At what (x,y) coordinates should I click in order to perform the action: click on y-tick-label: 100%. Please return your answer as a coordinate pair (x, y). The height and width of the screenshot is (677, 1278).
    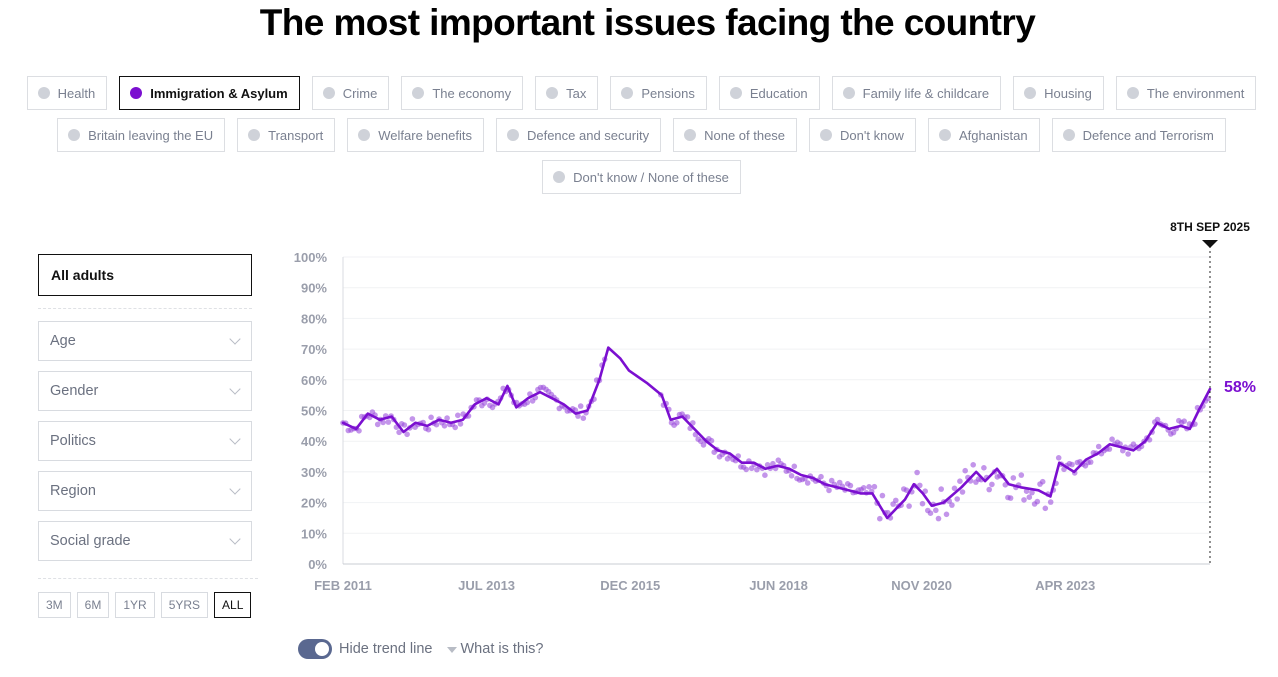
    Looking at the image, I should click on (311, 257).